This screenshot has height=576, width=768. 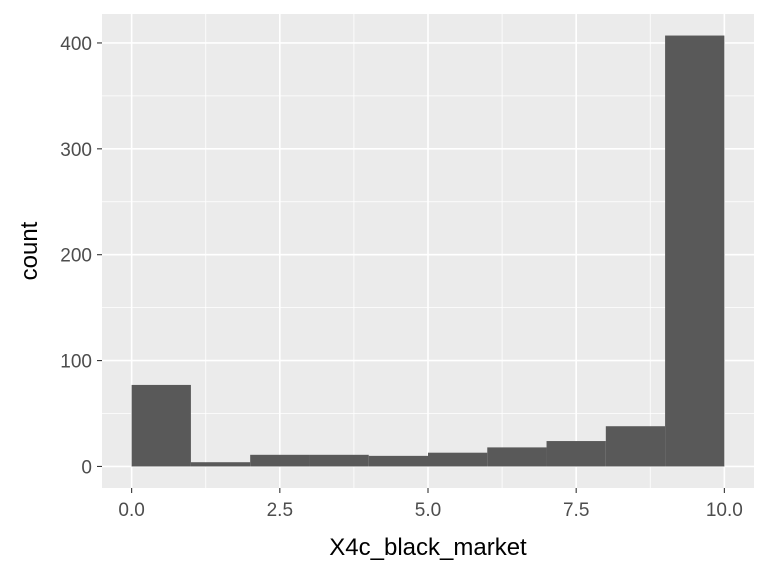 What do you see at coordinates (76, 362) in the screenshot?
I see `y-tick-label: 100` at bounding box center [76, 362].